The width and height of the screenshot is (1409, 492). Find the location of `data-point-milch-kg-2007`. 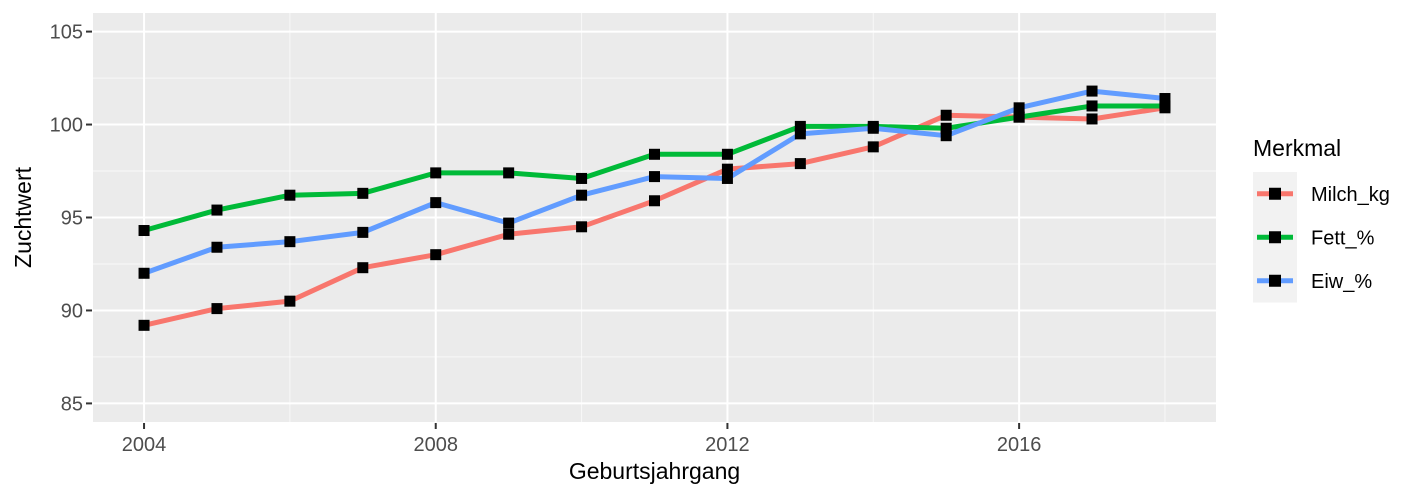

data-point-milch-kg-2007 is located at coordinates (363, 268).